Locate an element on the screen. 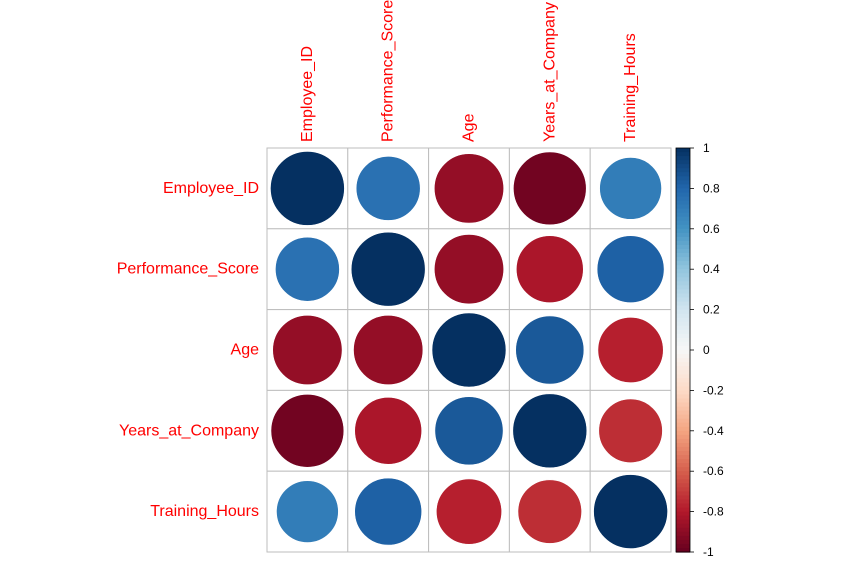 The height and width of the screenshot is (564, 842). row-label-age: Age is located at coordinates (245, 350).